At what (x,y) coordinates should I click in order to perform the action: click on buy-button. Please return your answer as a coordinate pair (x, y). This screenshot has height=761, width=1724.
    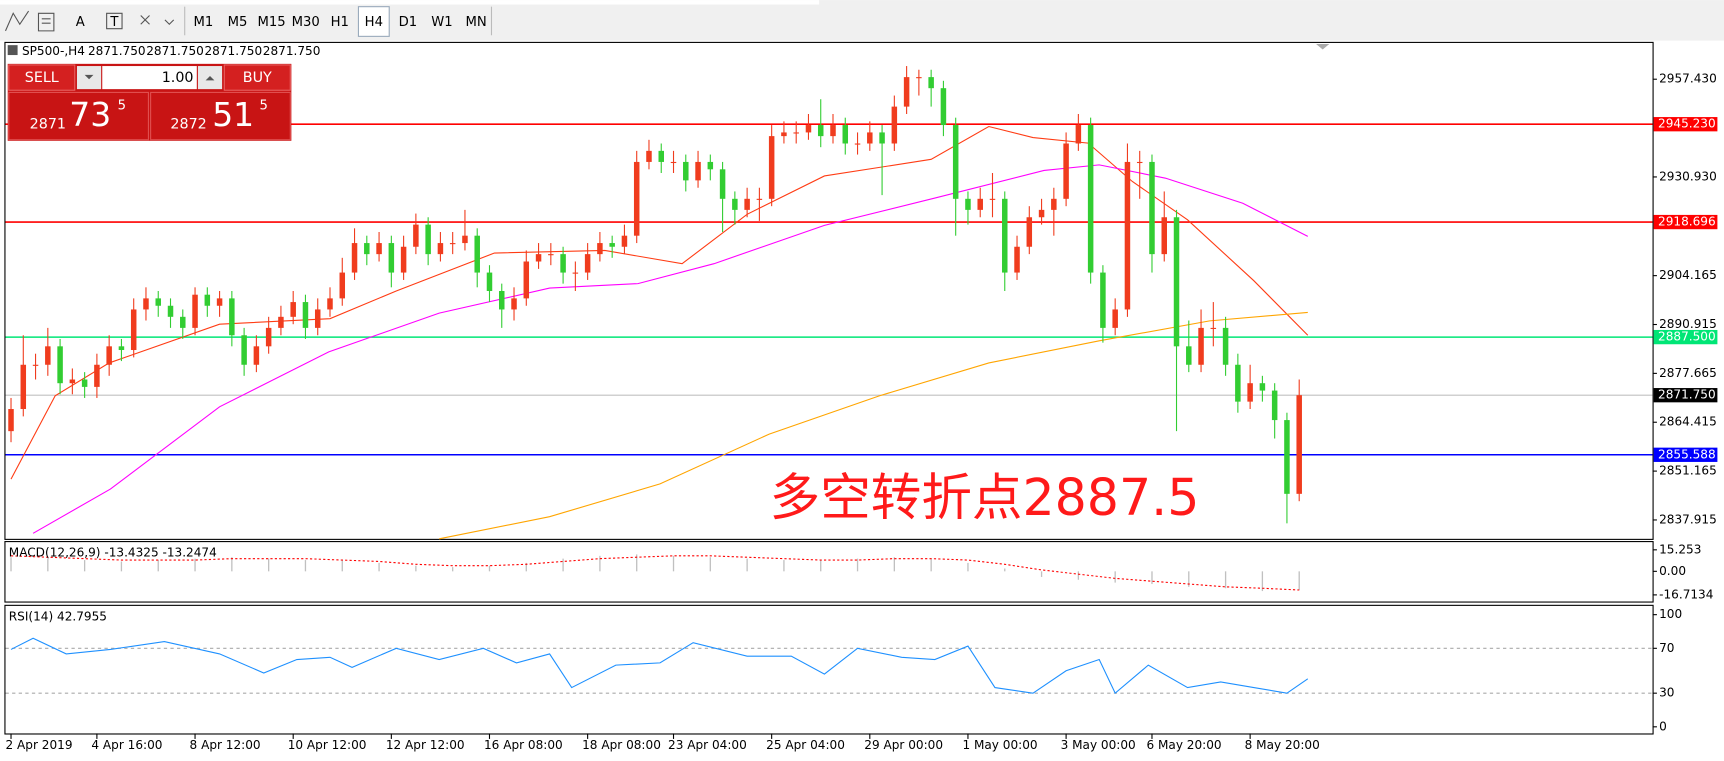
    Looking at the image, I should click on (257, 77).